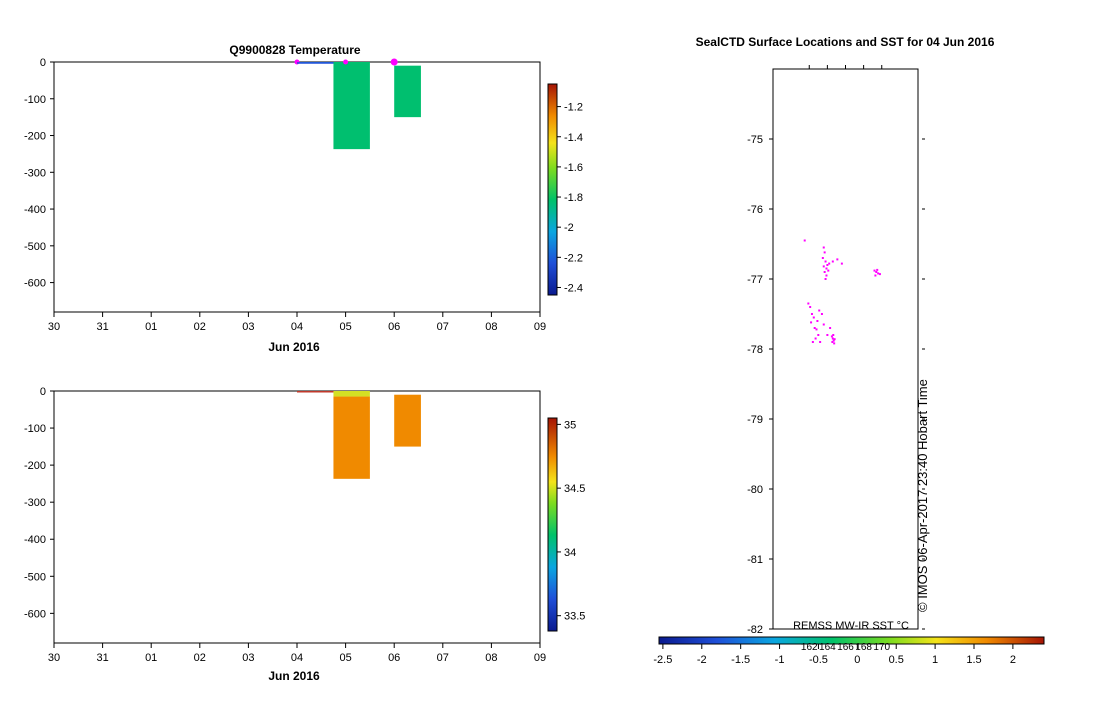 The image size is (1099, 705). I want to click on p2-ytick-label-0: 0, so click(43, 392).